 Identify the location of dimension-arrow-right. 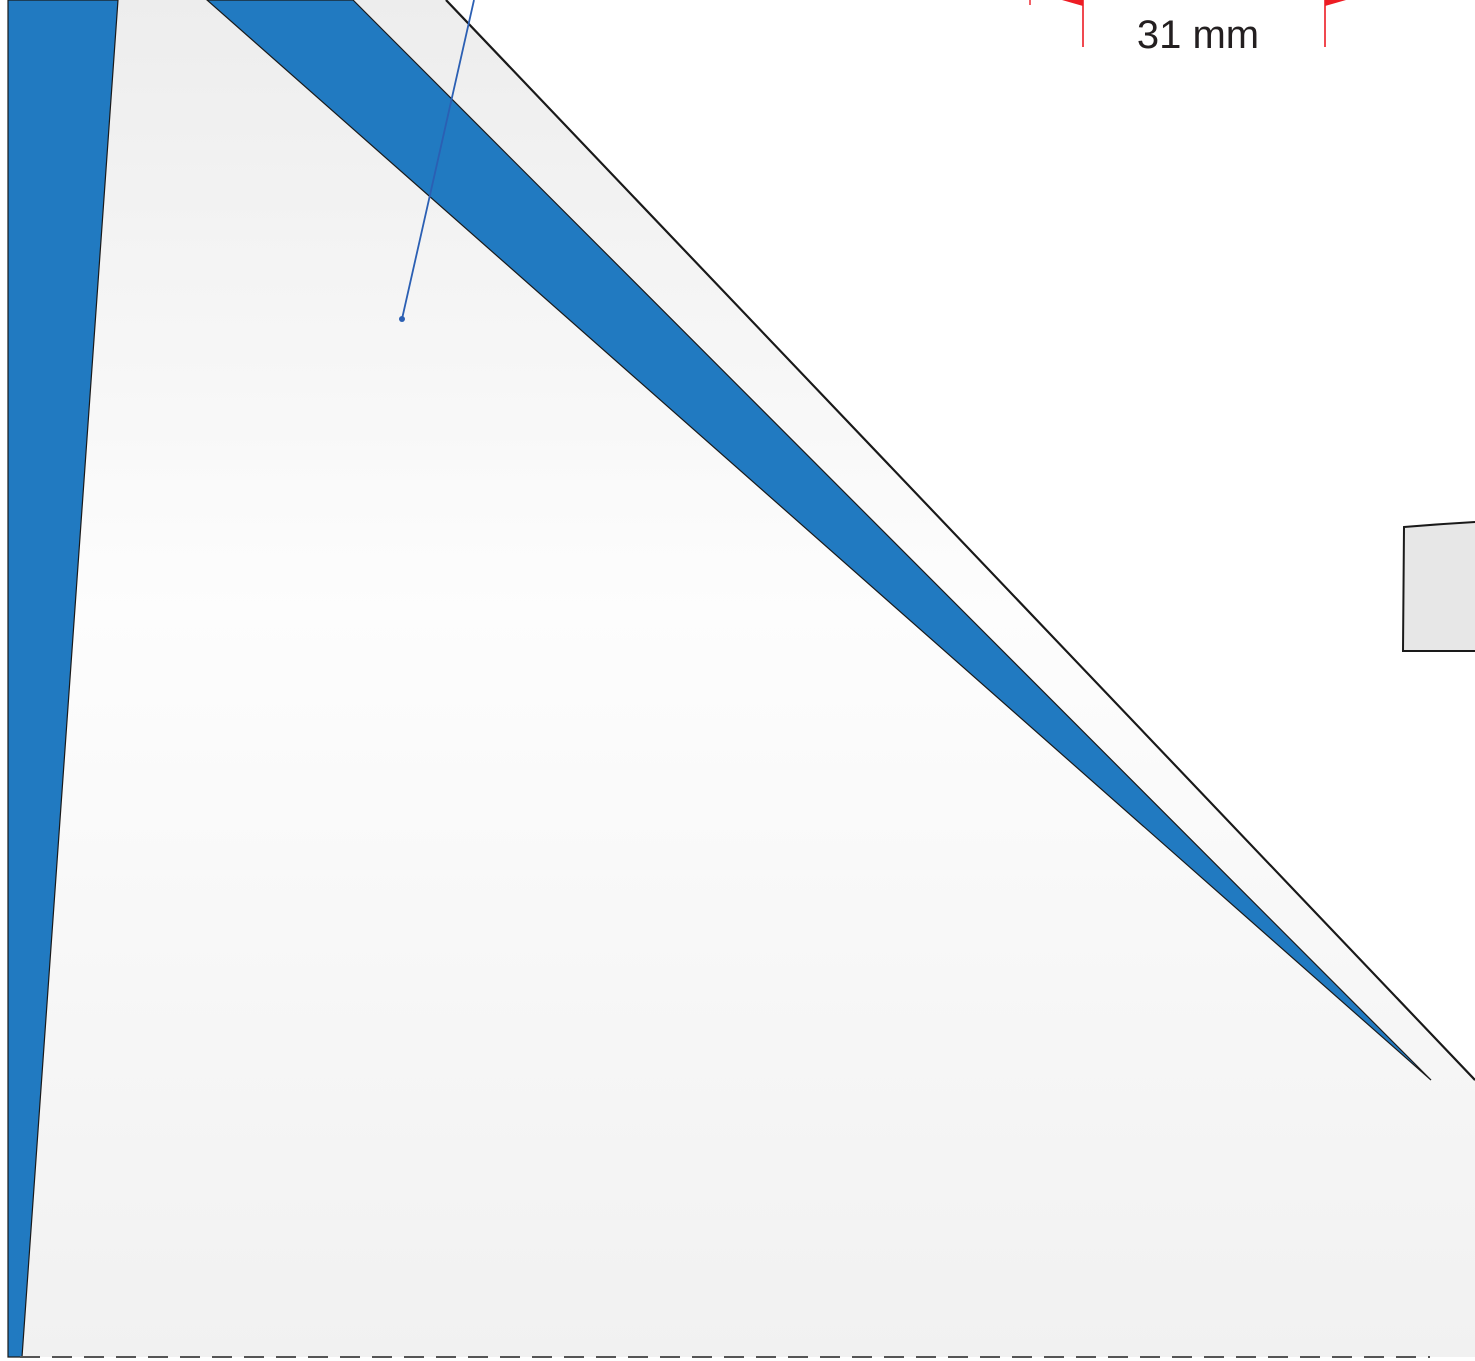
(1335, 3).